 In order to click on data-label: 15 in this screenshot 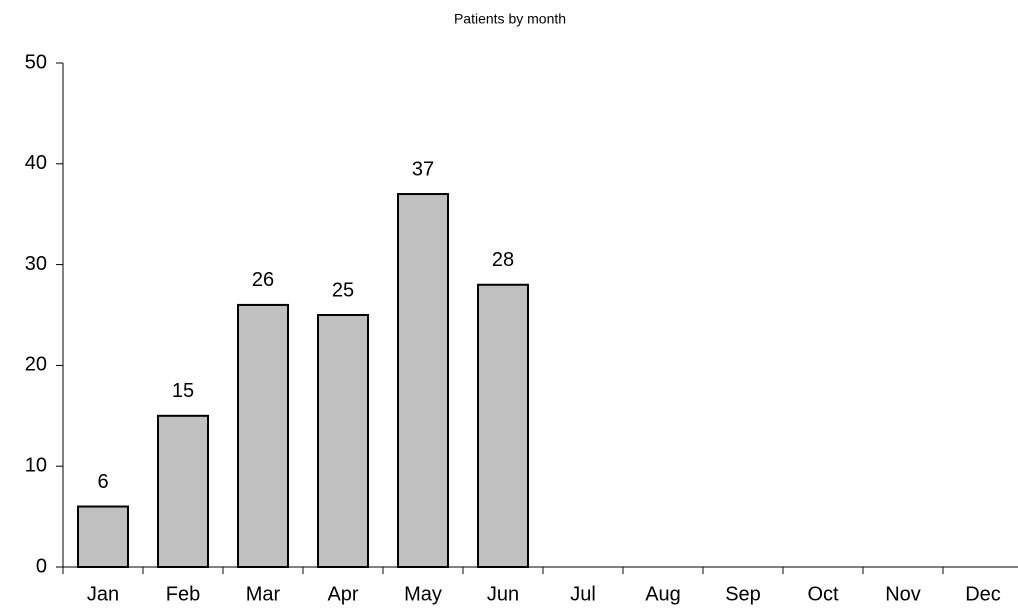, I will do `click(183, 391)`.